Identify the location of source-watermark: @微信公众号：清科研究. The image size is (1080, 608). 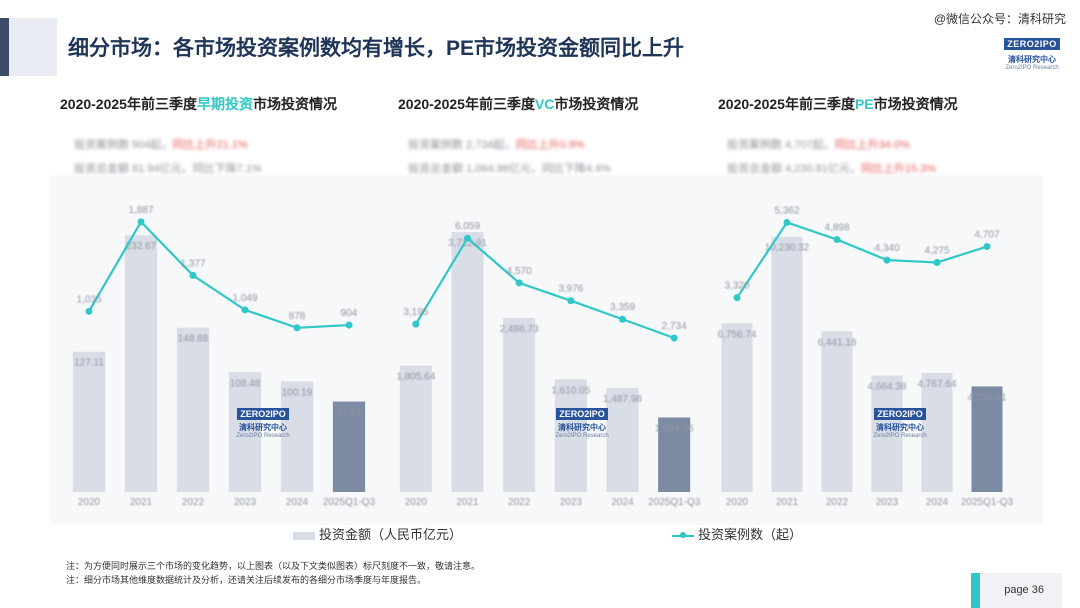
(999, 19).